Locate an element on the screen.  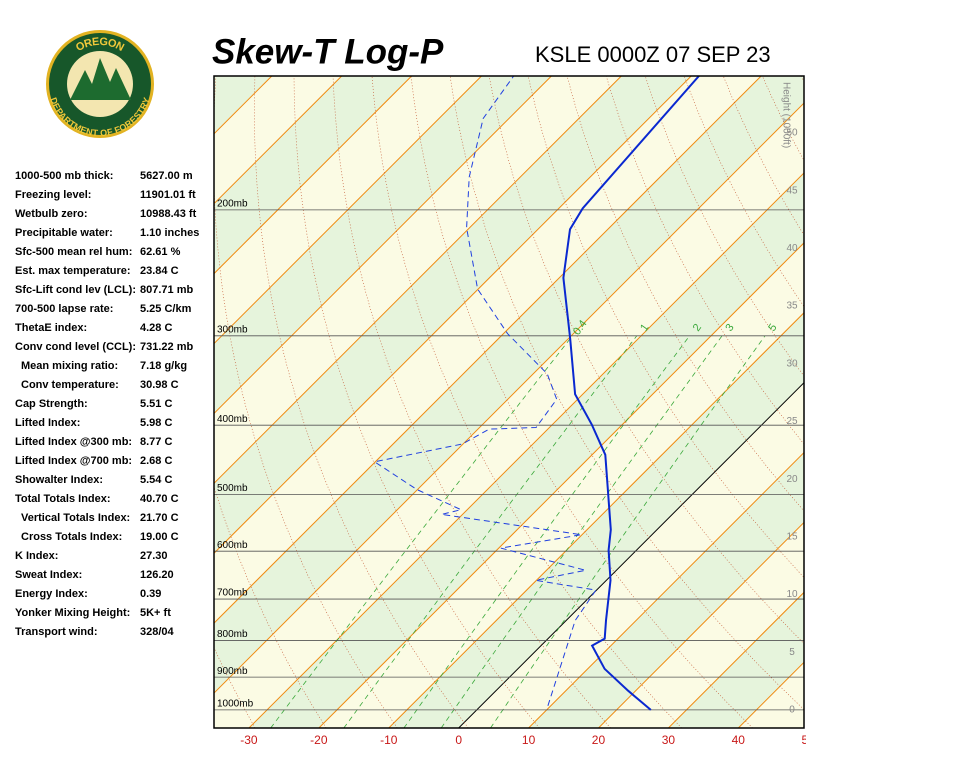
stat-value: 10988.43 ft is located at coordinates (168, 214).